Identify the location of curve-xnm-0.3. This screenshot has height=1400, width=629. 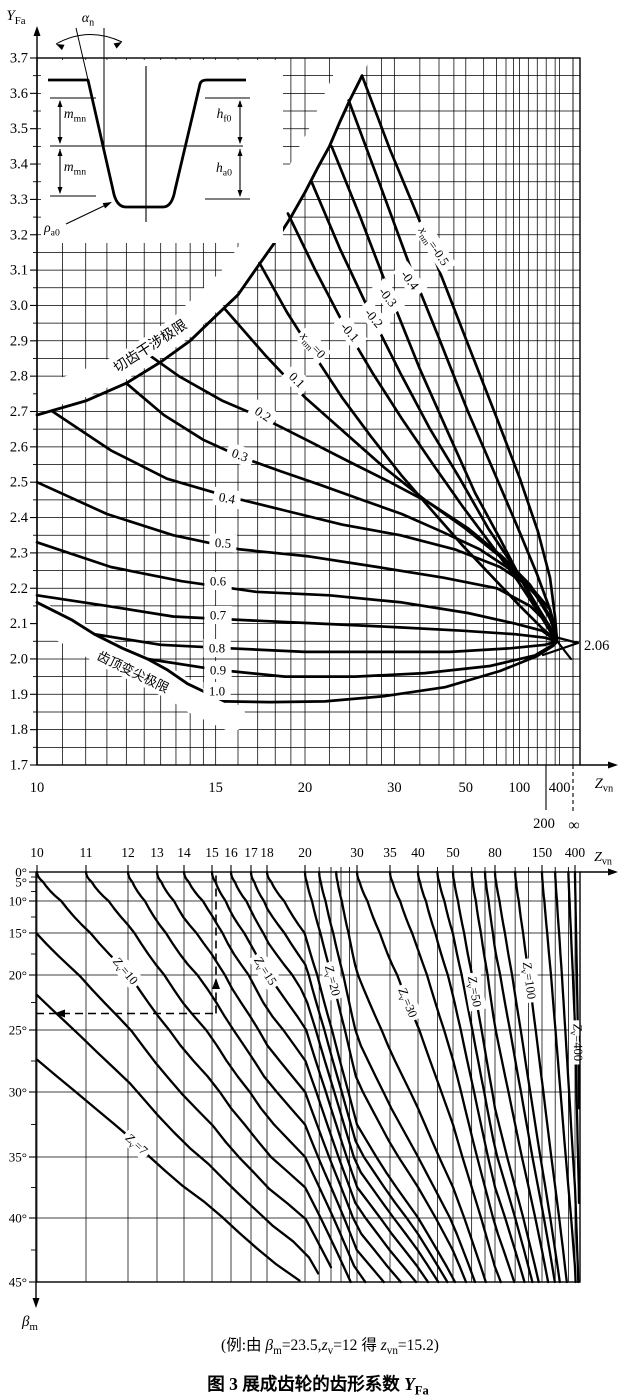
(341, 512).